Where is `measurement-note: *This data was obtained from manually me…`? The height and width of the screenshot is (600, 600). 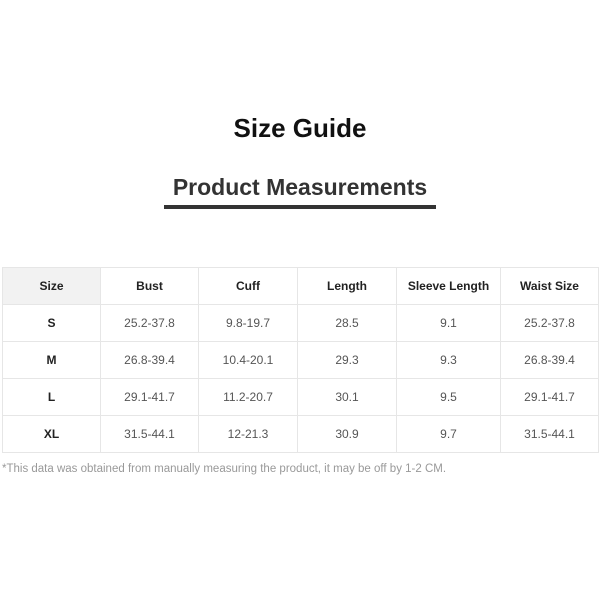
measurement-note: *This data was obtained from manually me… is located at coordinates (224, 469).